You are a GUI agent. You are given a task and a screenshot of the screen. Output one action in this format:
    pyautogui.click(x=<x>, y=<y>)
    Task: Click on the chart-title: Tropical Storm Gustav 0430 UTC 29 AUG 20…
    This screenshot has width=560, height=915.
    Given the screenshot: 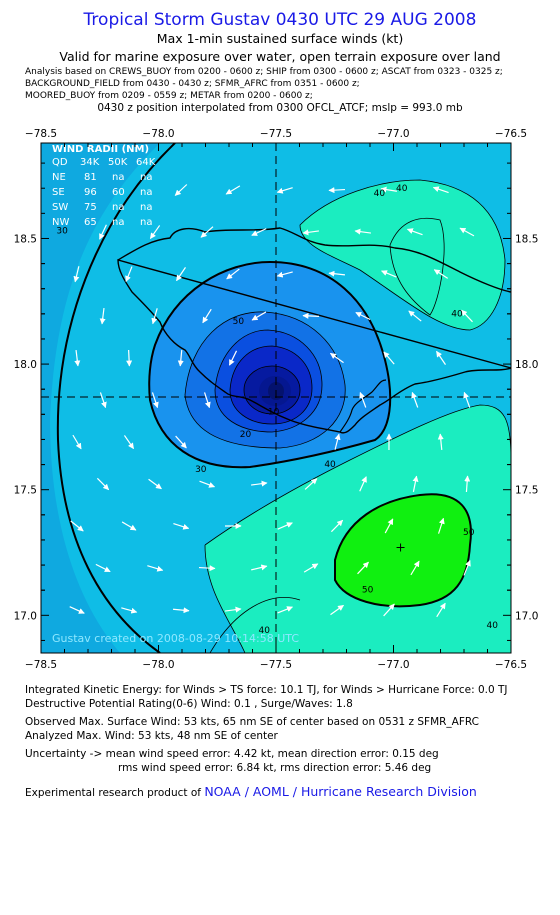 What is the action you would take?
    pyautogui.click(x=280, y=20)
    